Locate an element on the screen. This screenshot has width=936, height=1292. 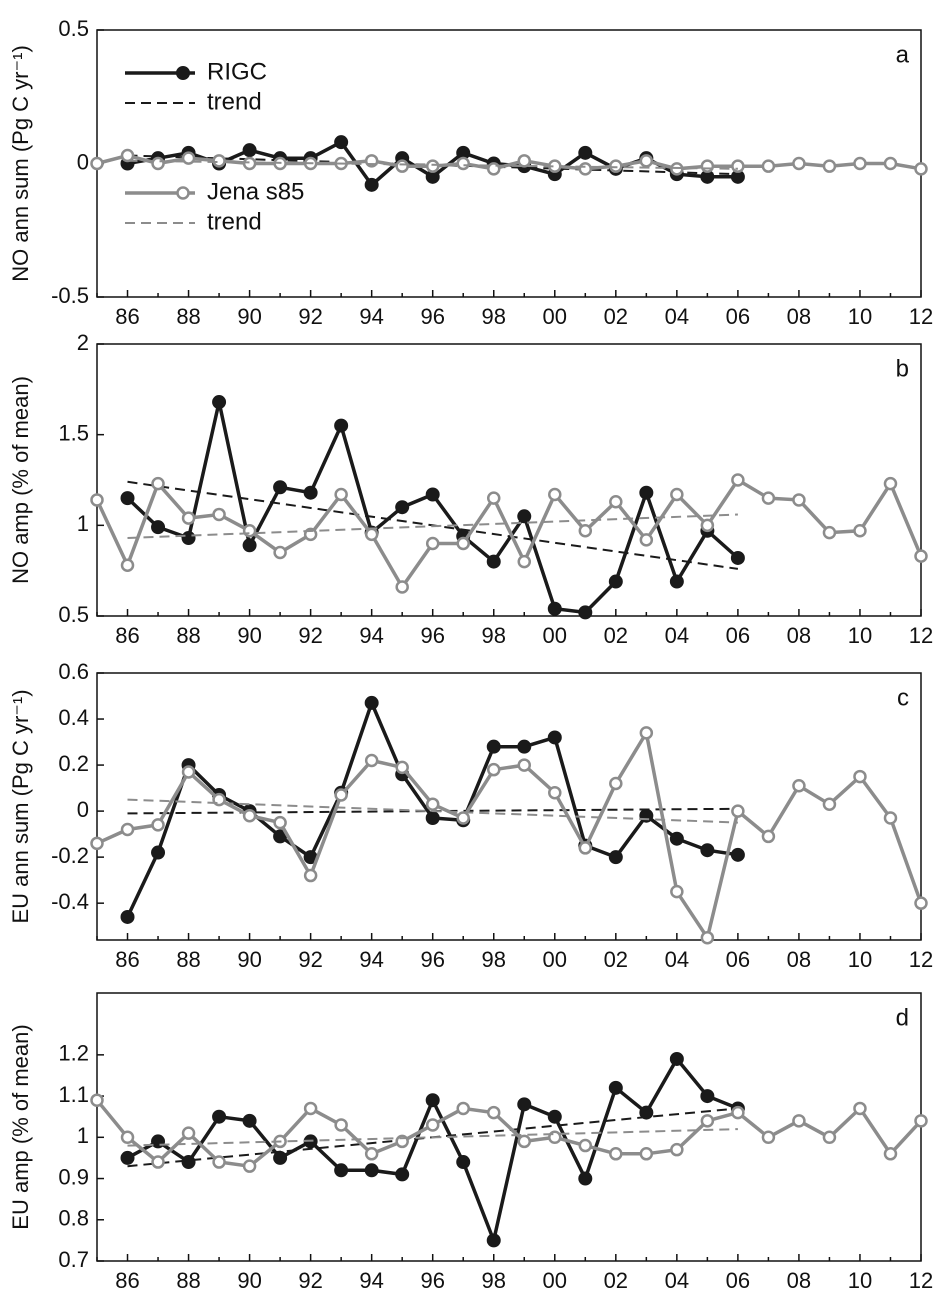
y-tick-label: 0.9 is located at coordinates (73, 1176).